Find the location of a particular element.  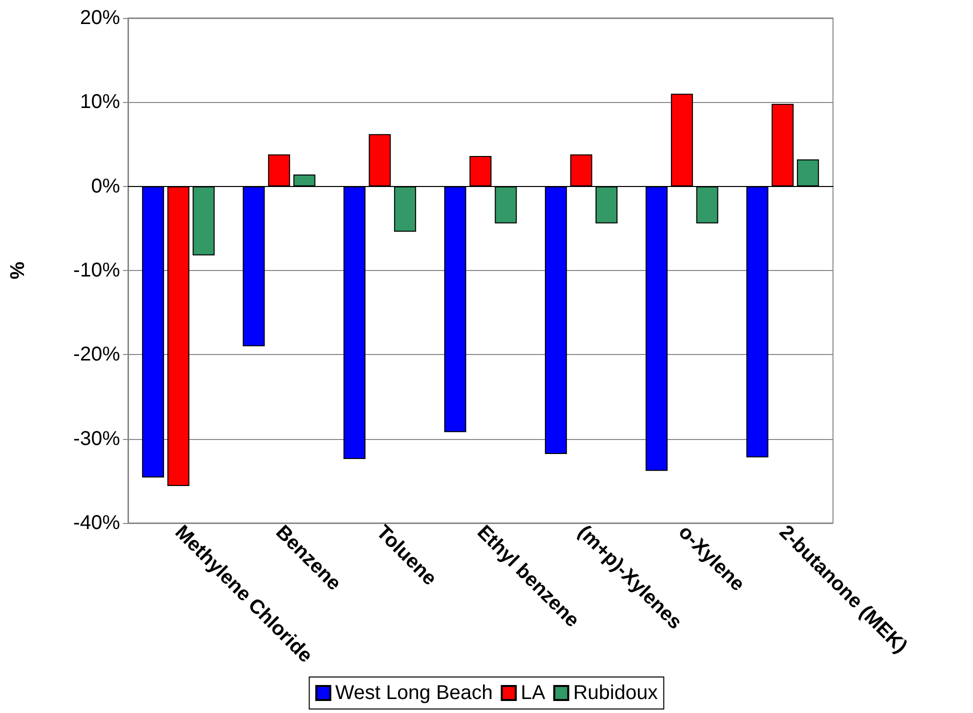

y-tick-label: 0% is located at coordinates (105, 186).